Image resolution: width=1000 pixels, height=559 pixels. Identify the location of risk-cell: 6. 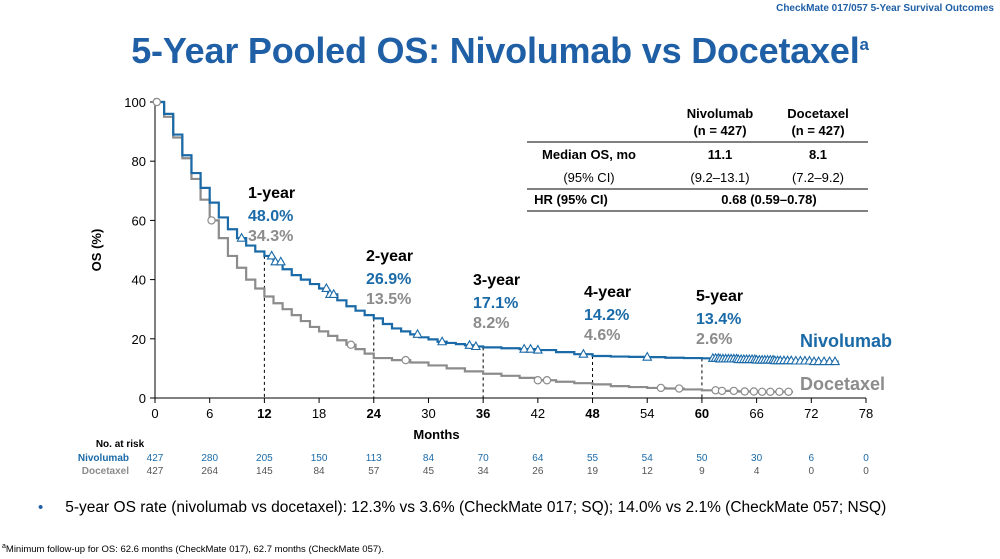
(812, 458).